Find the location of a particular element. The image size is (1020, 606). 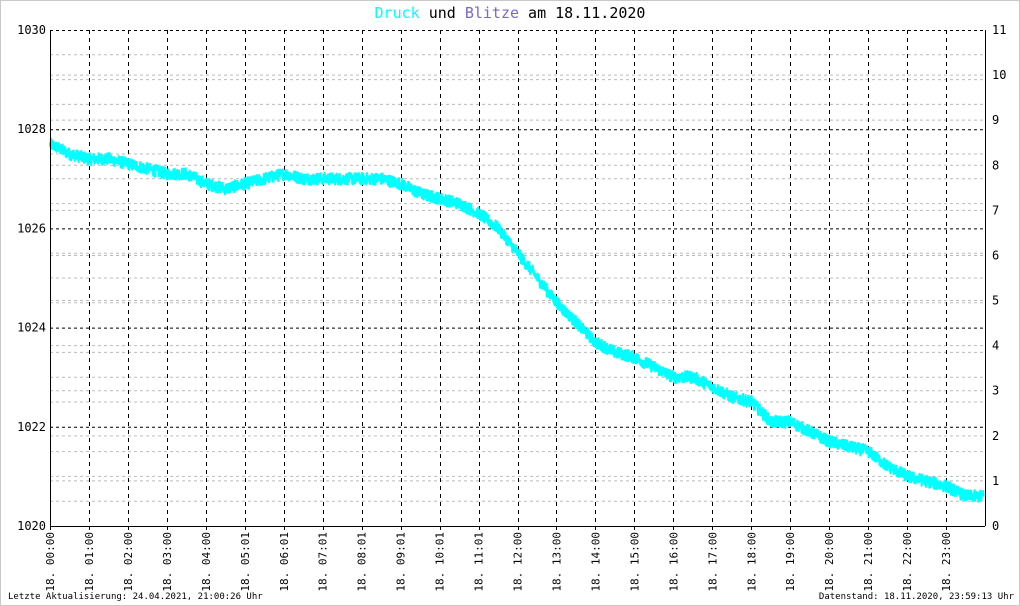

x-tick-label: 18. 17:00 is located at coordinates (712, 562).